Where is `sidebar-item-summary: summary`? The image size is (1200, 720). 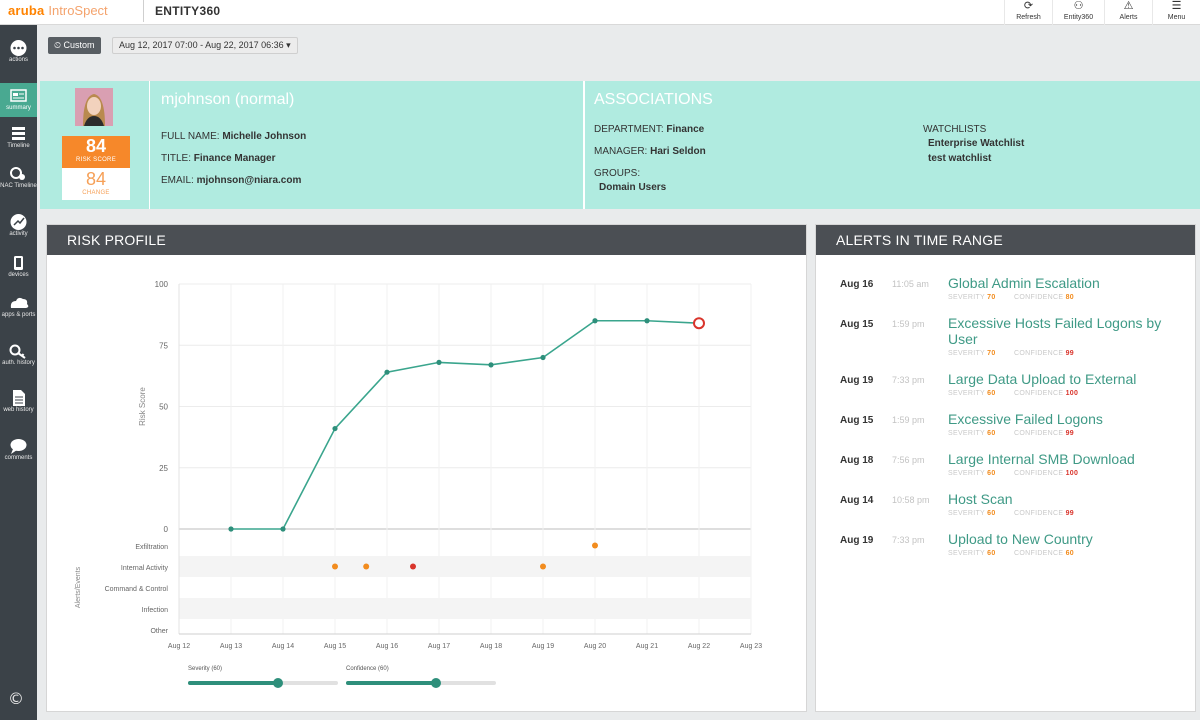
sidebar-item-summary: summary is located at coordinates (18, 100).